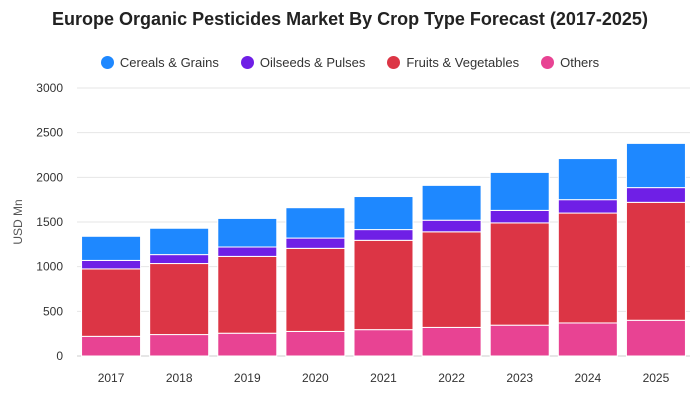 The height and width of the screenshot is (400, 700). Describe the element at coordinates (107, 62) in the screenshot. I see `legend-swatch-cereals-and-grains` at that location.